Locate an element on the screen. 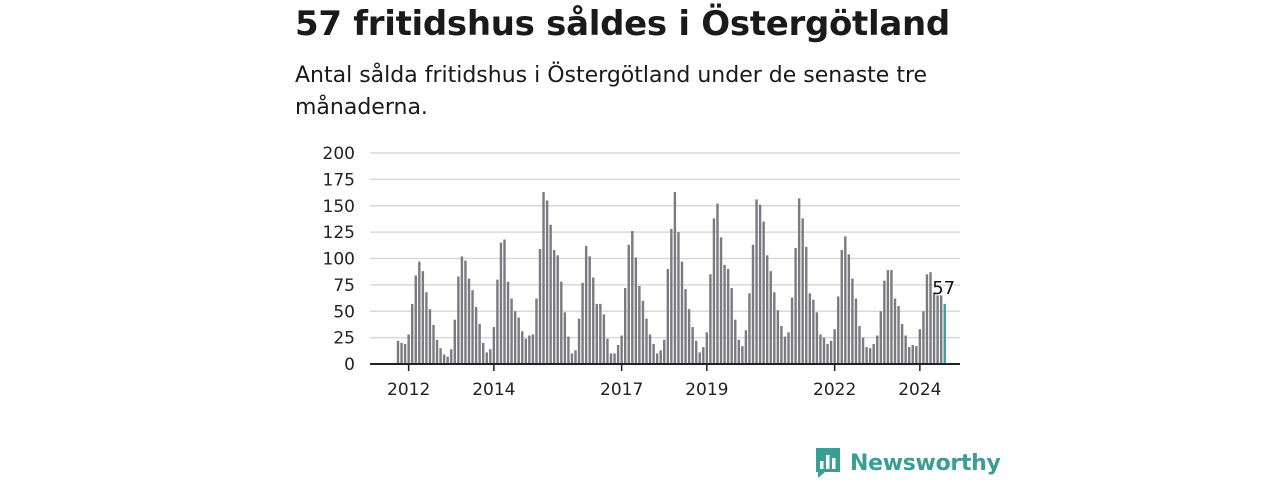 The image size is (1280, 480). bar-chart-speech-bubble-icon is located at coordinates (828, 463).